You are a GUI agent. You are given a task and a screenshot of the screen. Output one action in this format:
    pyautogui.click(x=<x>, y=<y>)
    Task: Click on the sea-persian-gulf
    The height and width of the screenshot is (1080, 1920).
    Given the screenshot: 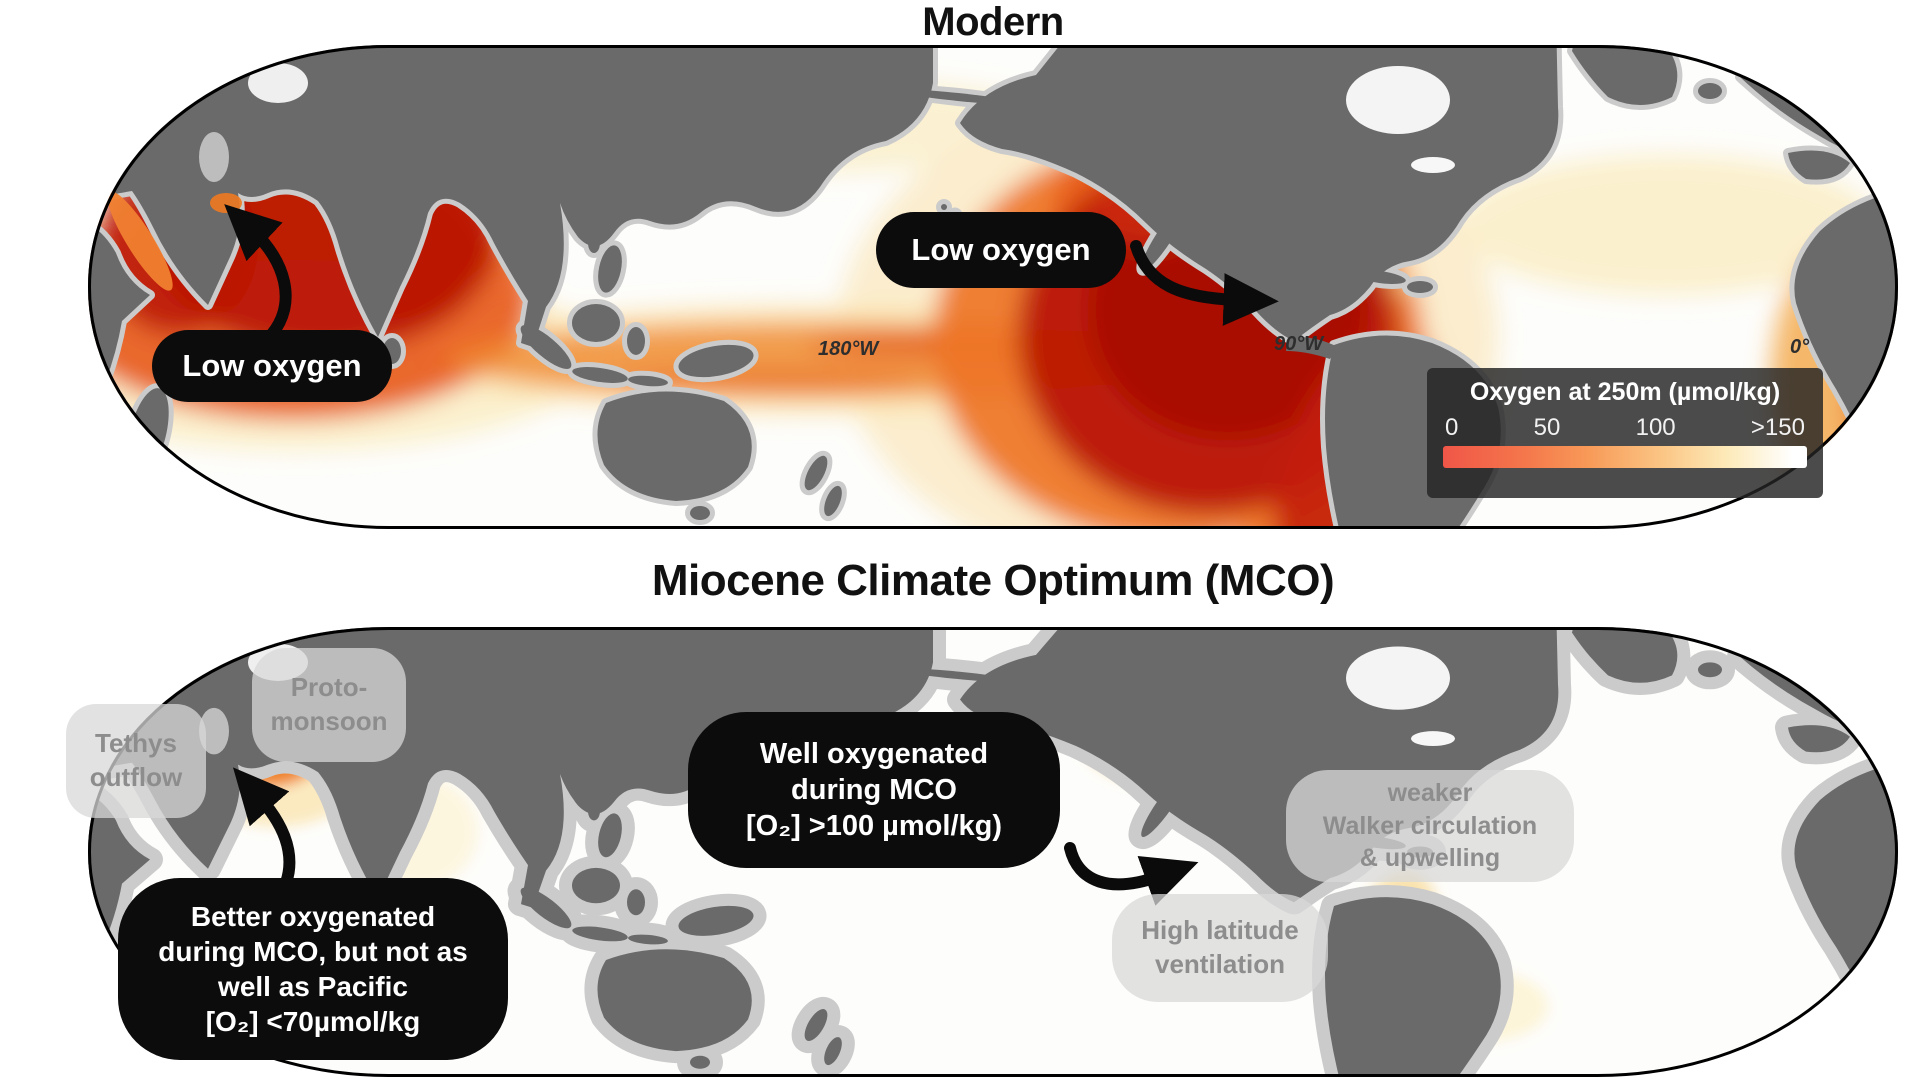 What is the action you would take?
    pyautogui.click(x=226, y=203)
    